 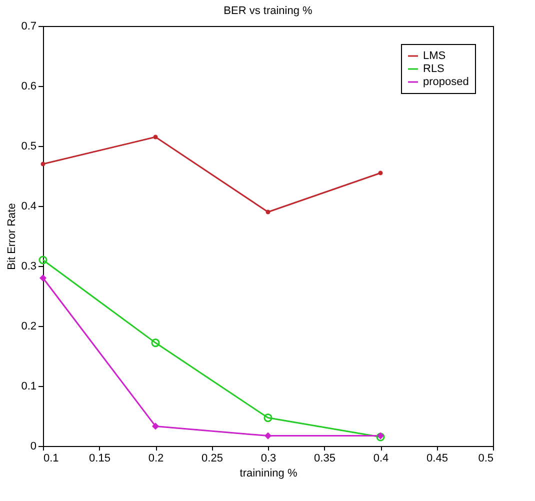 I want to click on x-tick-label: 0.3, so click(x=268, y=458).